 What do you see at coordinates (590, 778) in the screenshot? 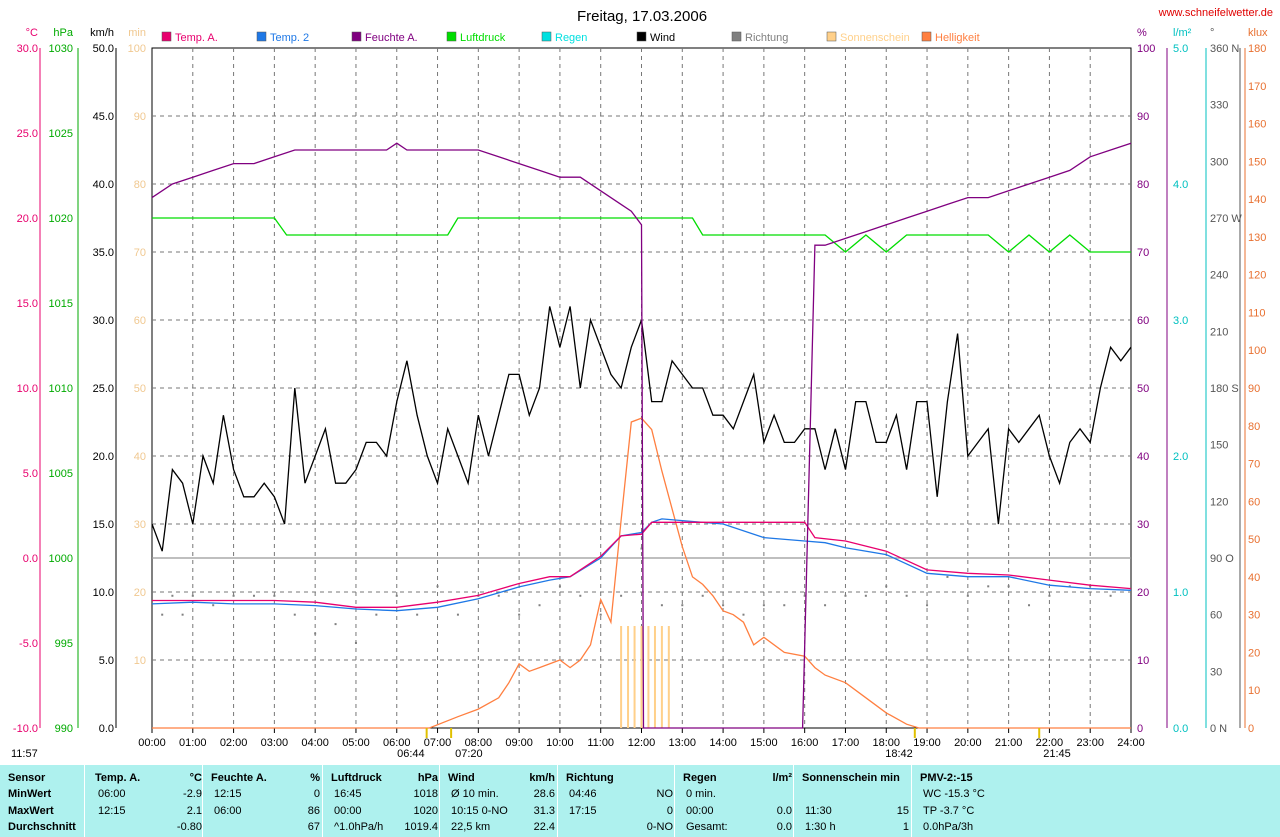
I see `group-header: Richtung` at bounding box center [590, 778].